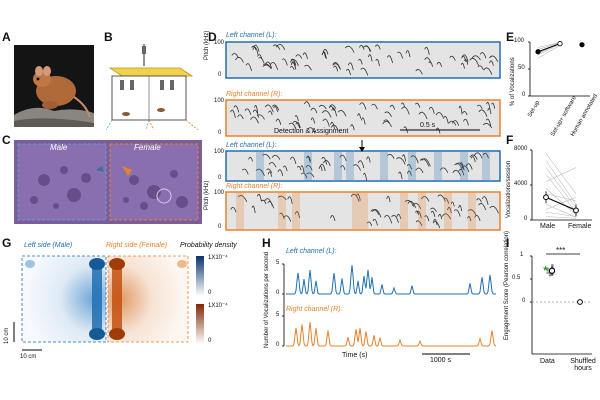 This screenshot has height=400, width=600. What do you see at coordinates (7, 335) in the screenshot?
I see `g-scale-v-label: 10 cm` at bounding box center [7, 335].